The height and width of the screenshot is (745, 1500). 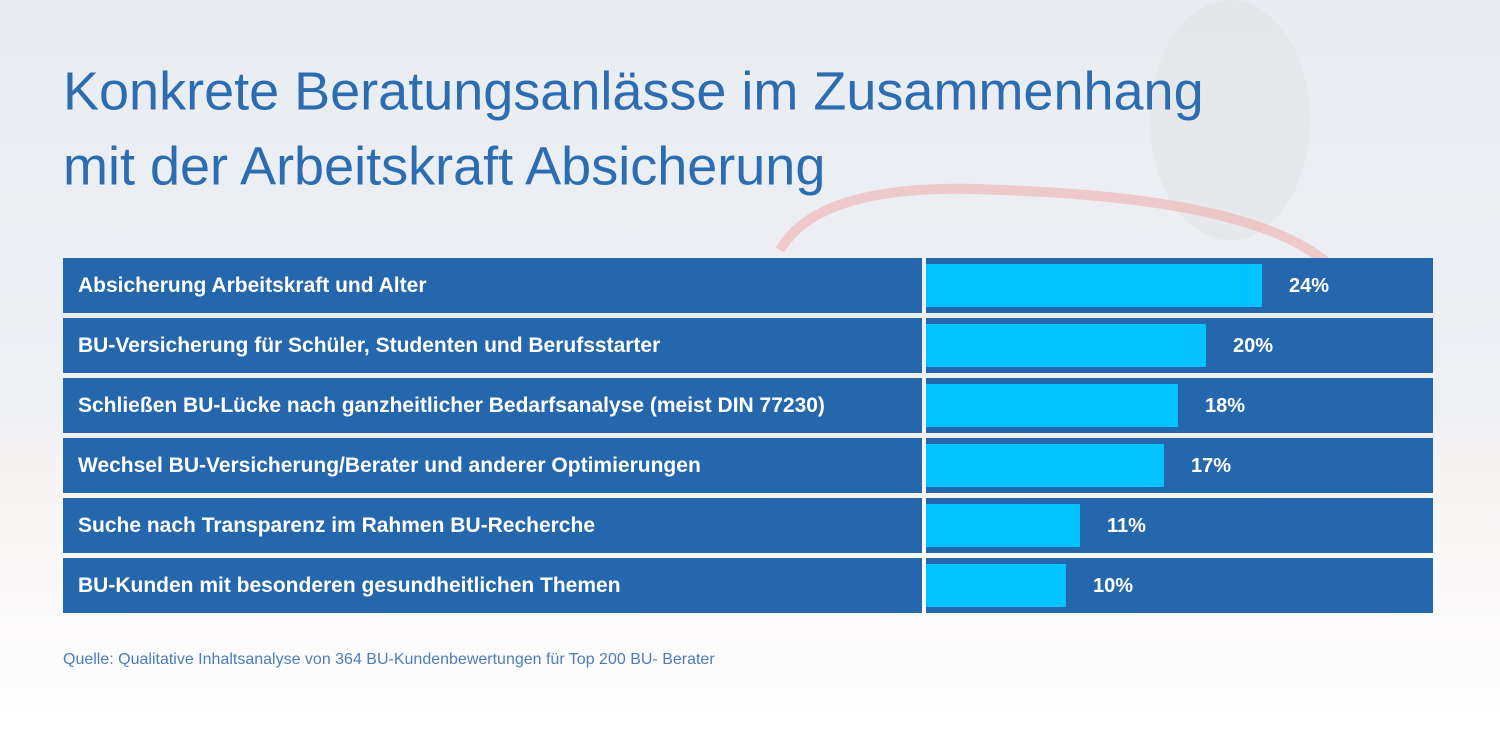 What do you see at coordinates (1225, 406) in the screenshot?
I see `value-label: 18%` at bounding box center [1225, 406].